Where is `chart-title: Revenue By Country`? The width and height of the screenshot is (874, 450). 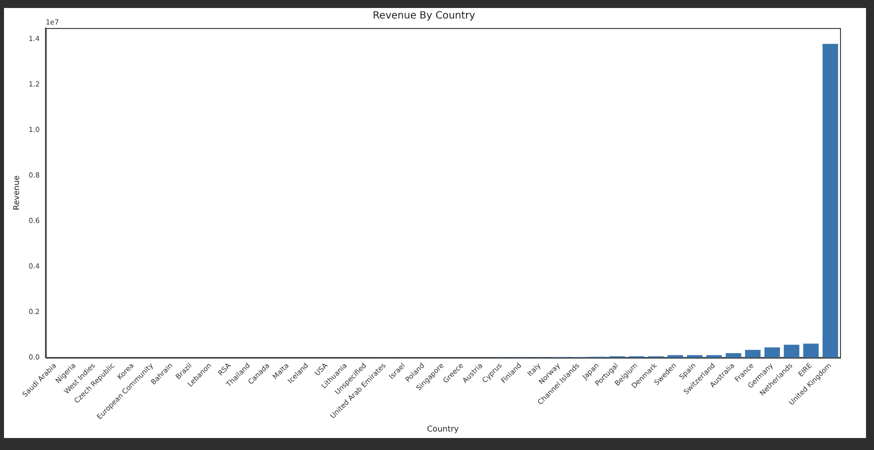 chart-title: Revenue By Country is located at coordinates (424, 16).